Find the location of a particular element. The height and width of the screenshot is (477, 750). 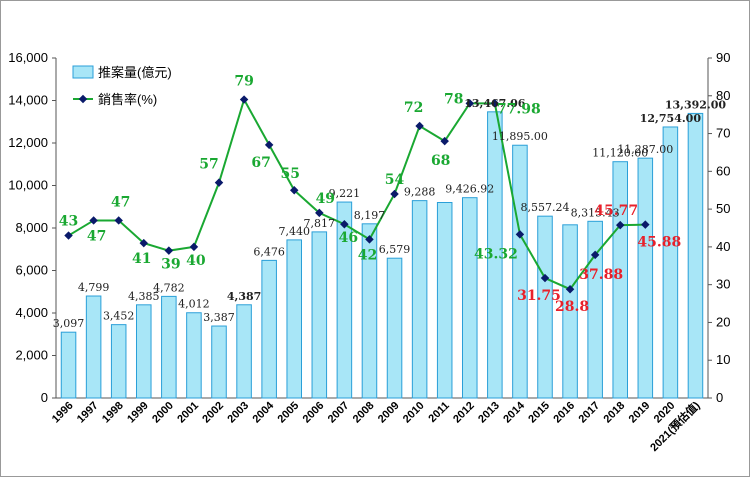

bar-2001 is located at coordinates (194, 355).